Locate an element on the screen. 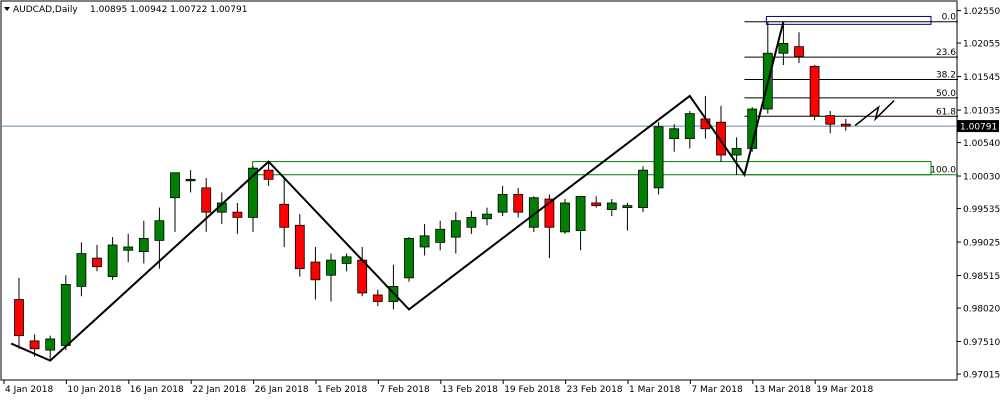 The width and height of the screenshot is (1000, 400). current-price-tag: 1.00791 is located at coordinates (978, 126).